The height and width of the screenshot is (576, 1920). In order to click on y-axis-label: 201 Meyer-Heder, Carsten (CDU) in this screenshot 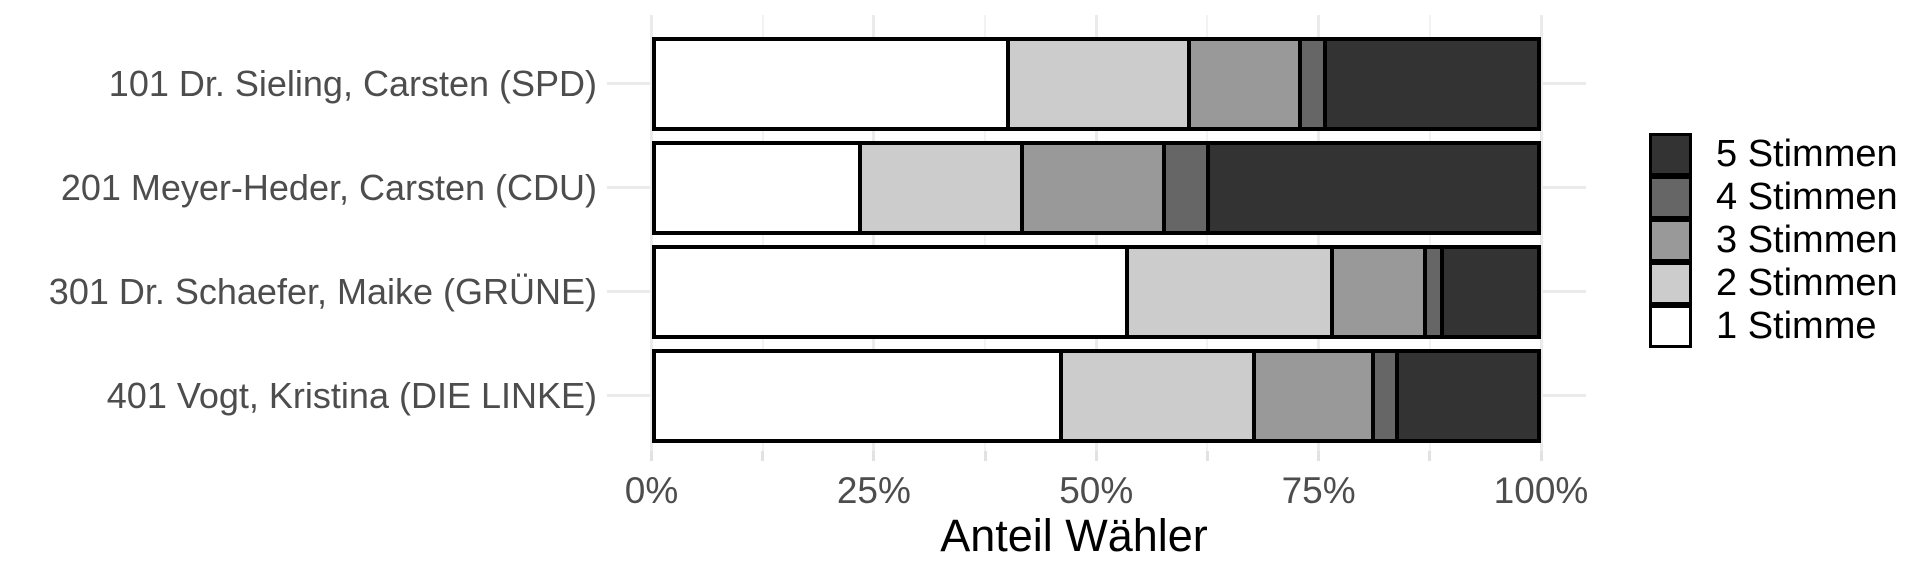, I will do `click(328, 187)`.